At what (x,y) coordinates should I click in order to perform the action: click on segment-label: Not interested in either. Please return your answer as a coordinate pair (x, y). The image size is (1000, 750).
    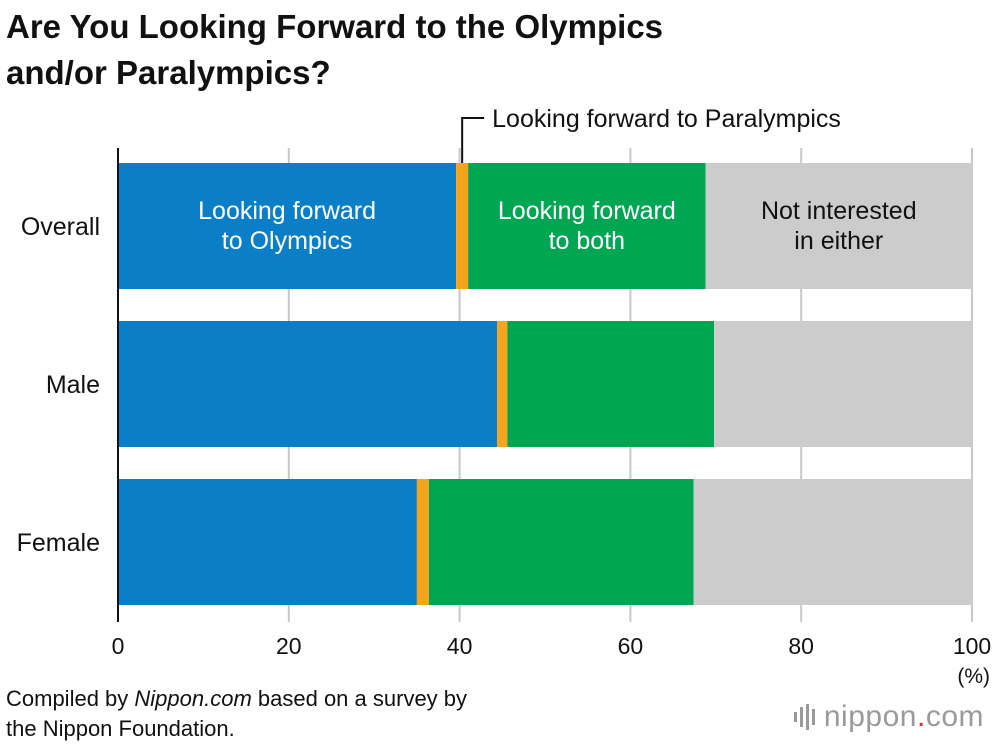
    Looking at the image, I should click on (839, 226).